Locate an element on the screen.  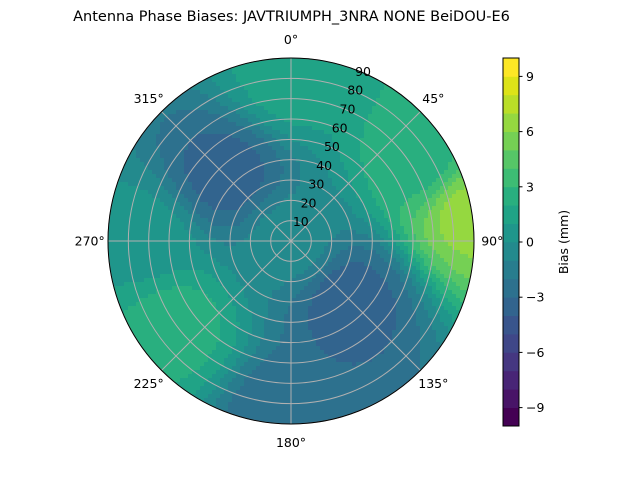
r-label-30: 30 is located at coordinates (316, 184).